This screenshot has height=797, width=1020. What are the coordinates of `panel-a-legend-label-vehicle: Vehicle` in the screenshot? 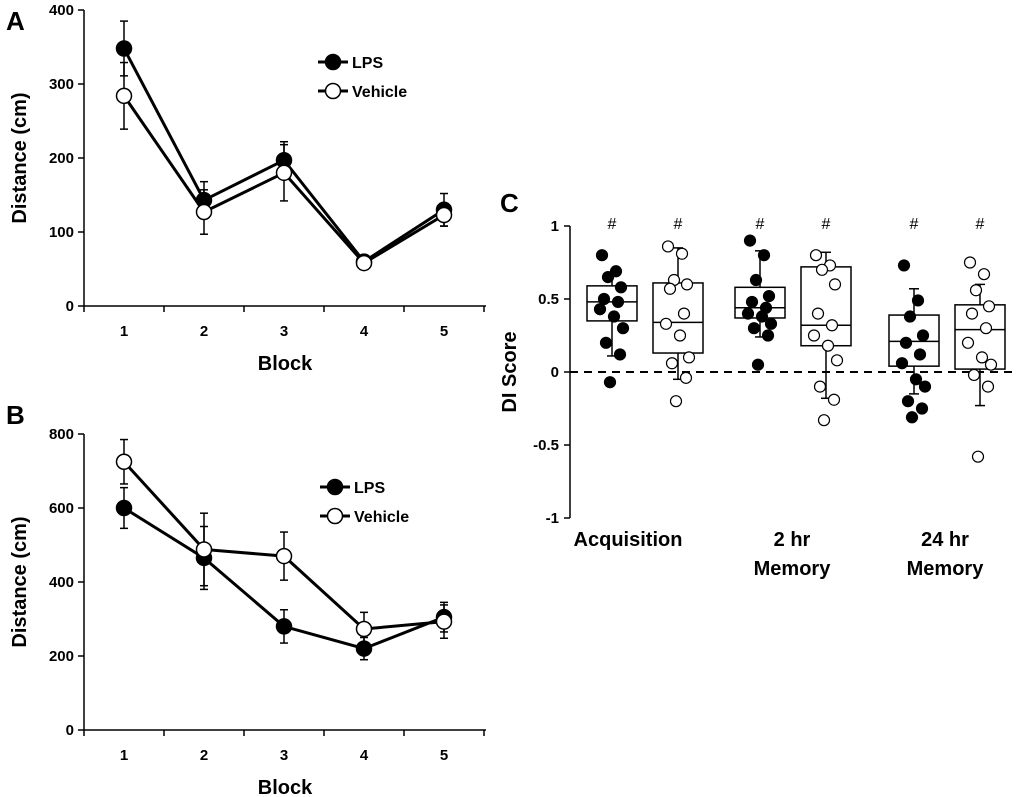 It's located at (379, 92).